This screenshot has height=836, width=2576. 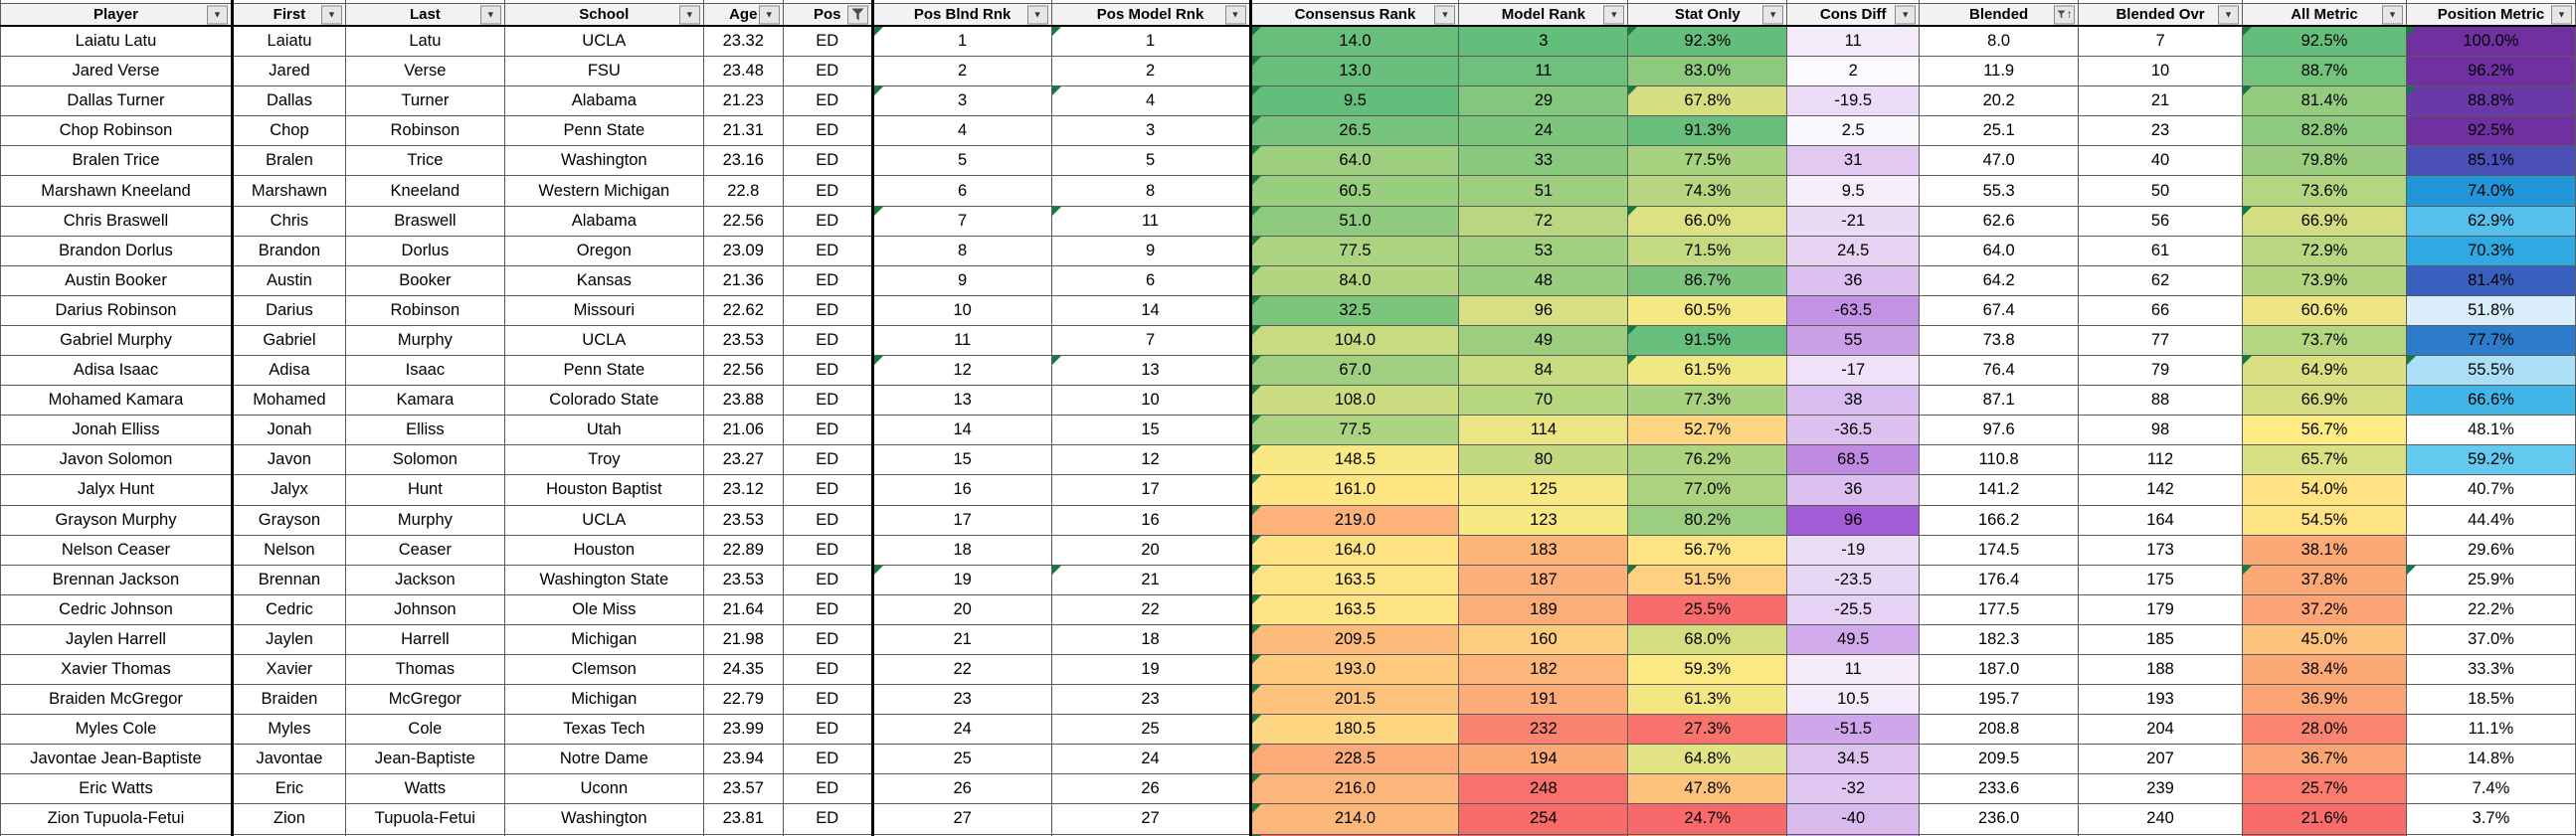 I want to click on cell-bl: 208.8, so click(x=1999, y=730).